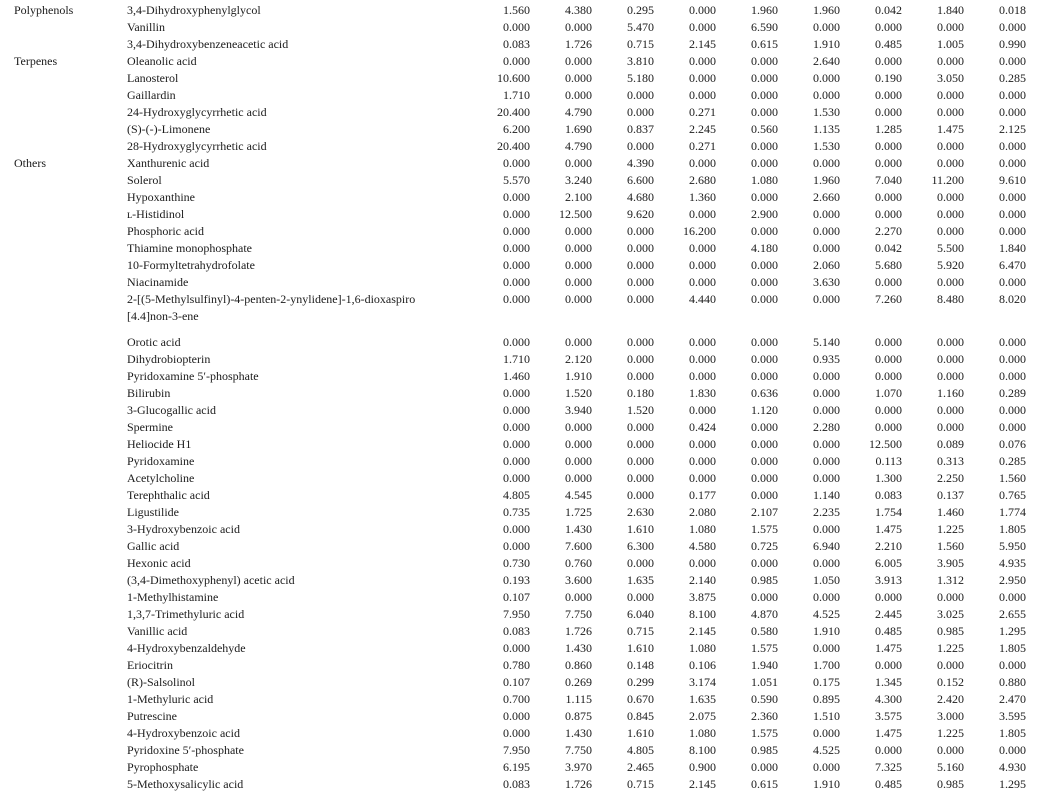 The height and width of the screenshot is (793, 1049). I want to click on value-cell: 0.715, so click(640, 44).